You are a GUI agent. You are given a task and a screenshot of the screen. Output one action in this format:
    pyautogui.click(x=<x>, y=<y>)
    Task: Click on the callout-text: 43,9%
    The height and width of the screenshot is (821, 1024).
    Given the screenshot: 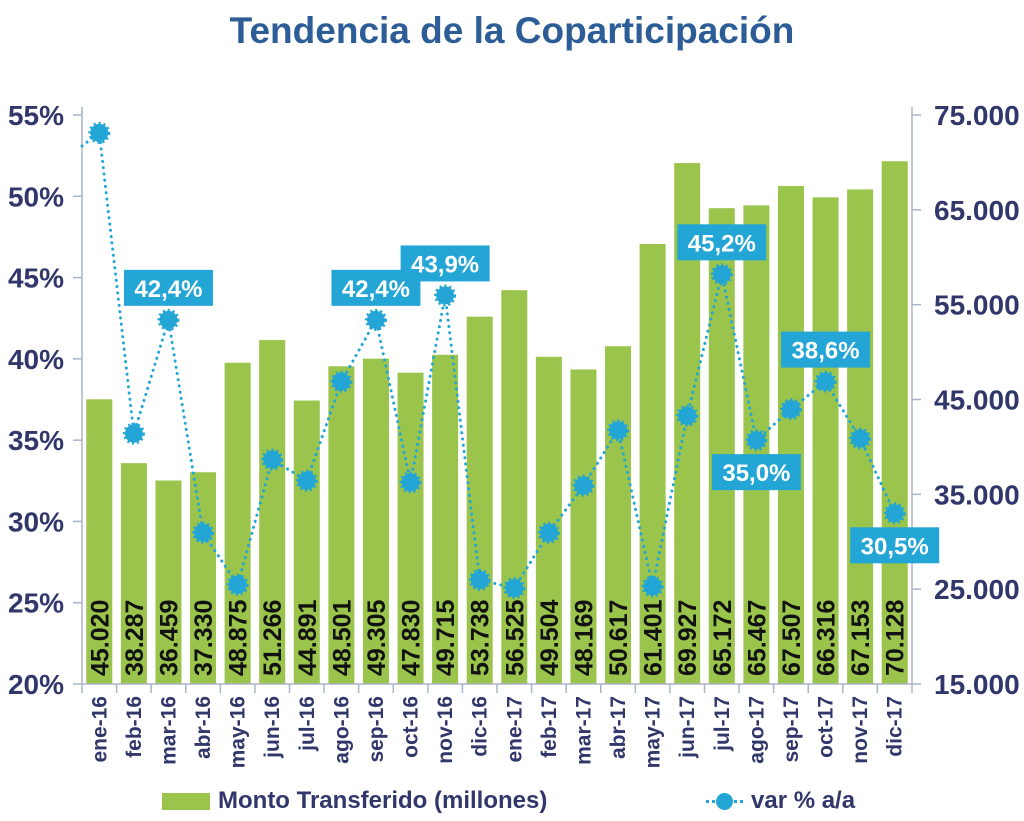 What is the action you would take?
    pyautogui.click(x=445, y=264)
    